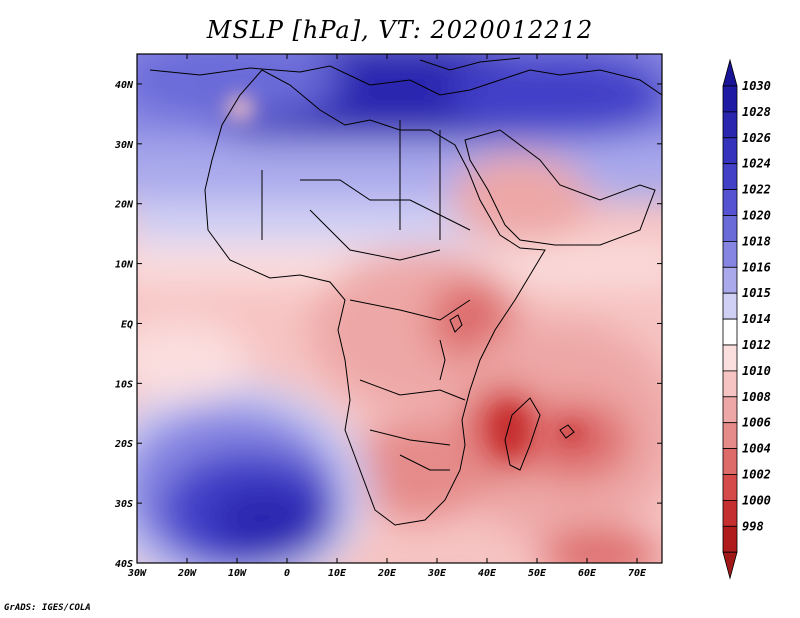 The image size is (800, 618). Describe the element at coordinates (756, 371) in the screenshot. I see `colorbar-label: 1010` at that location.